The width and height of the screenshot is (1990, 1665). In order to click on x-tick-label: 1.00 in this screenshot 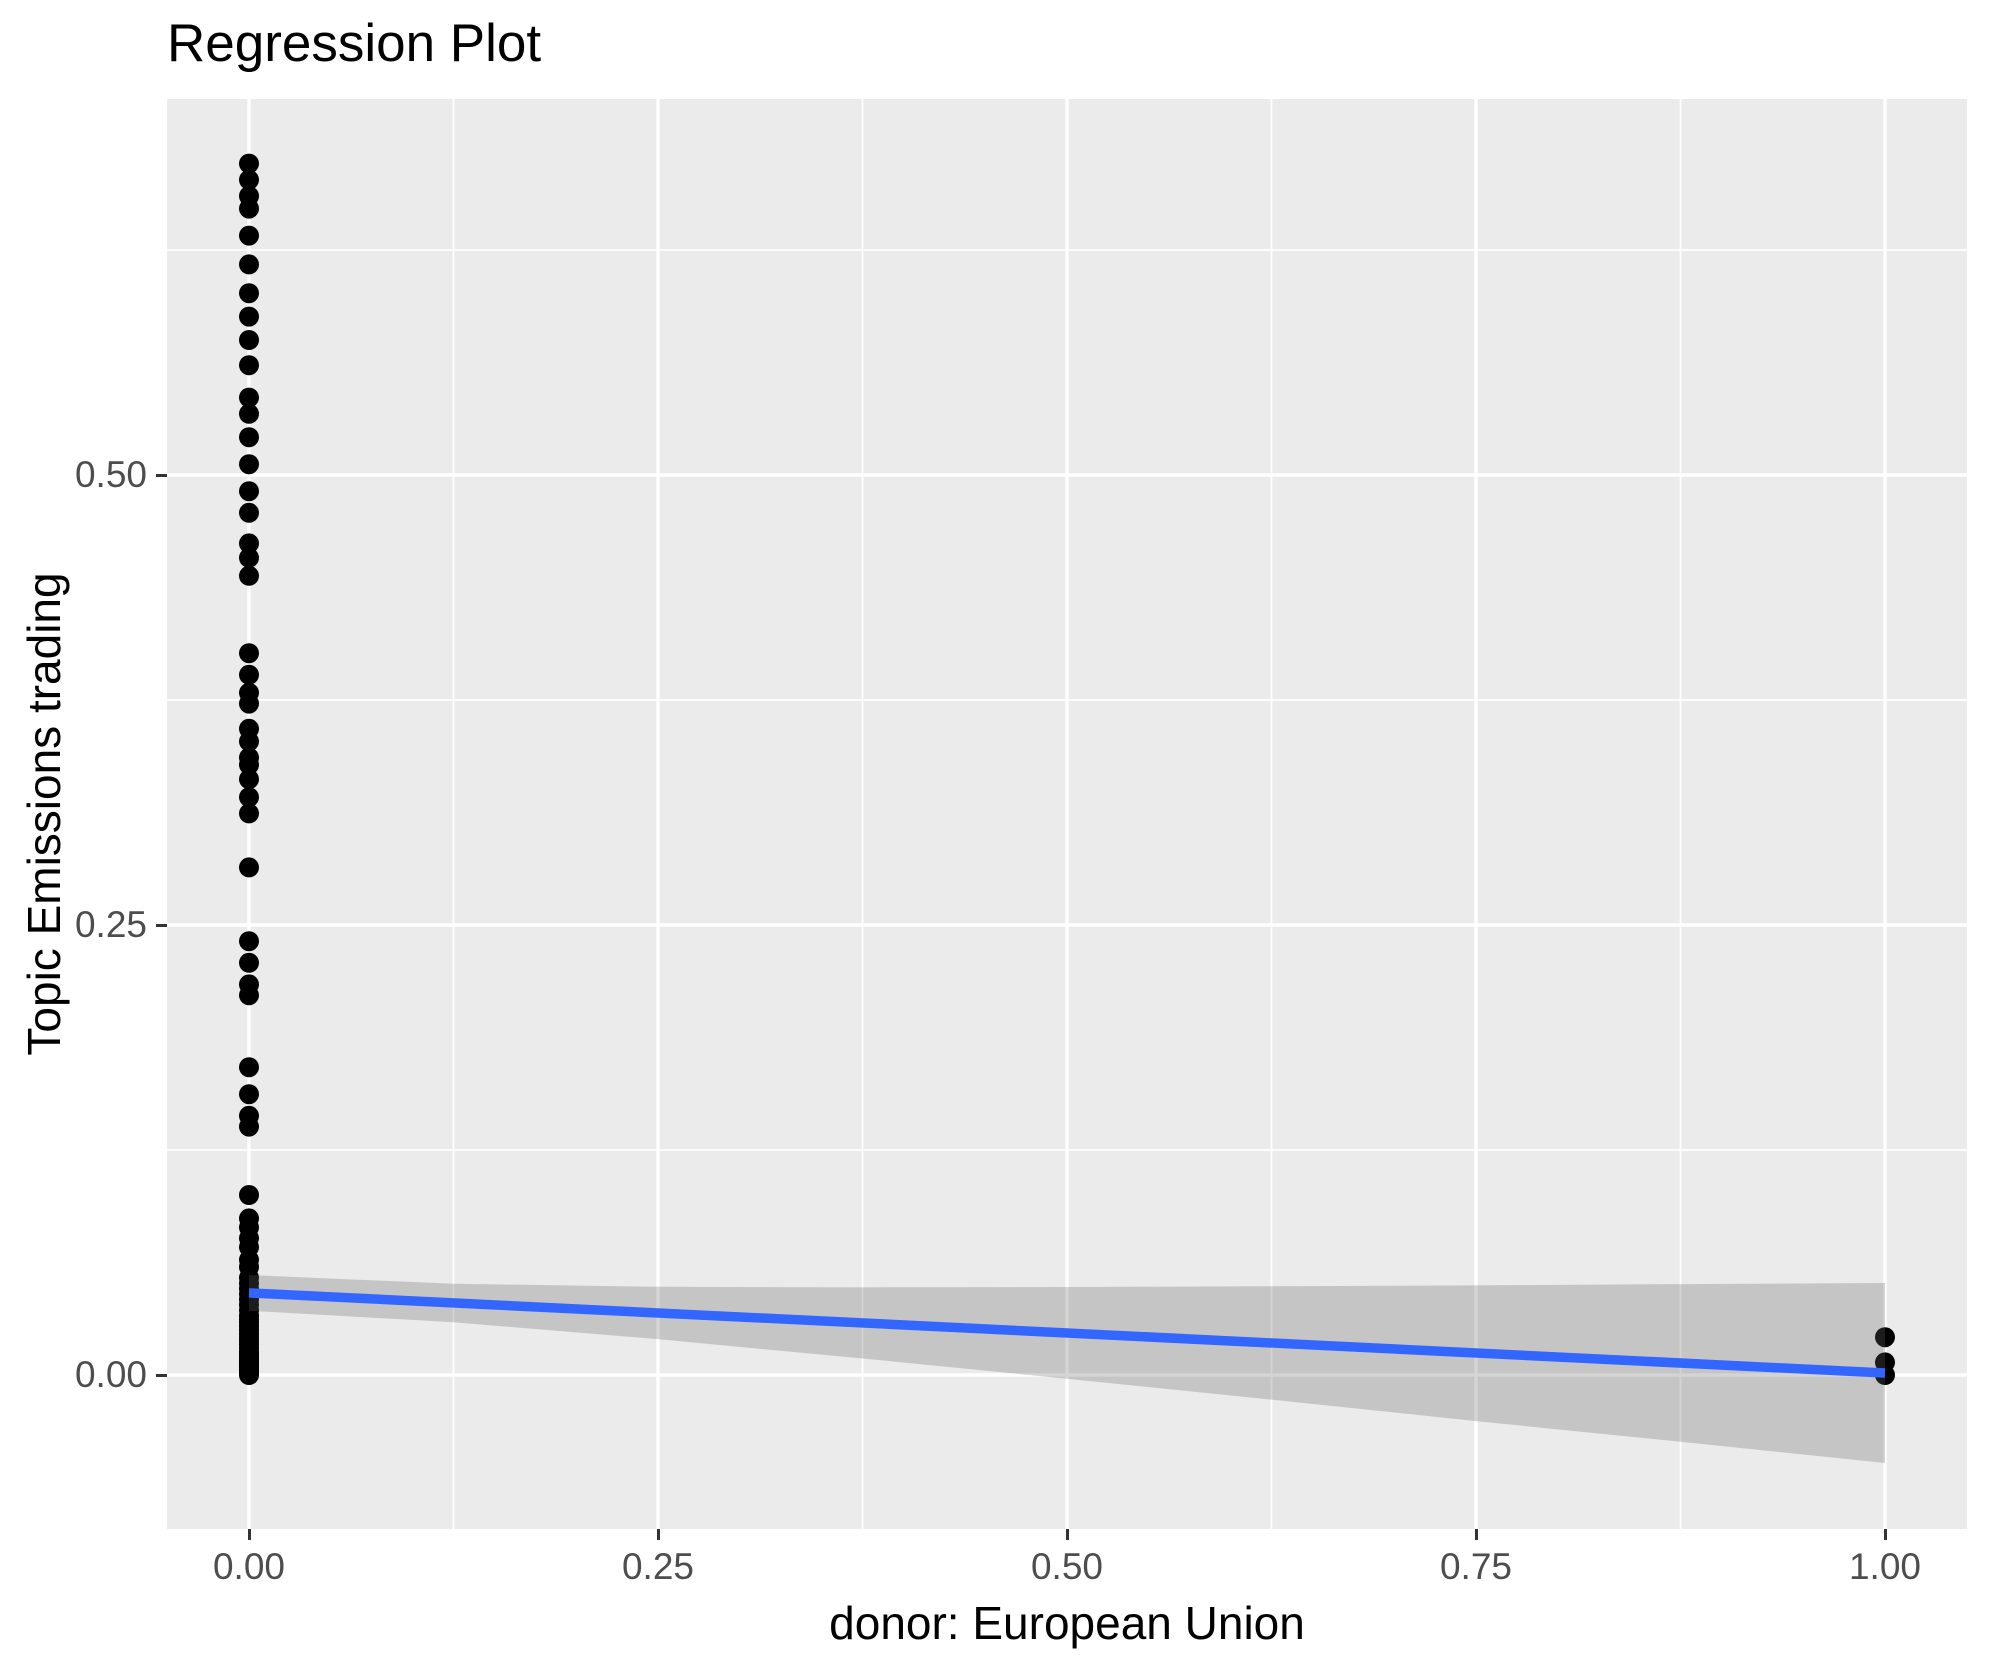, I will do `click(1884, 1566)`.